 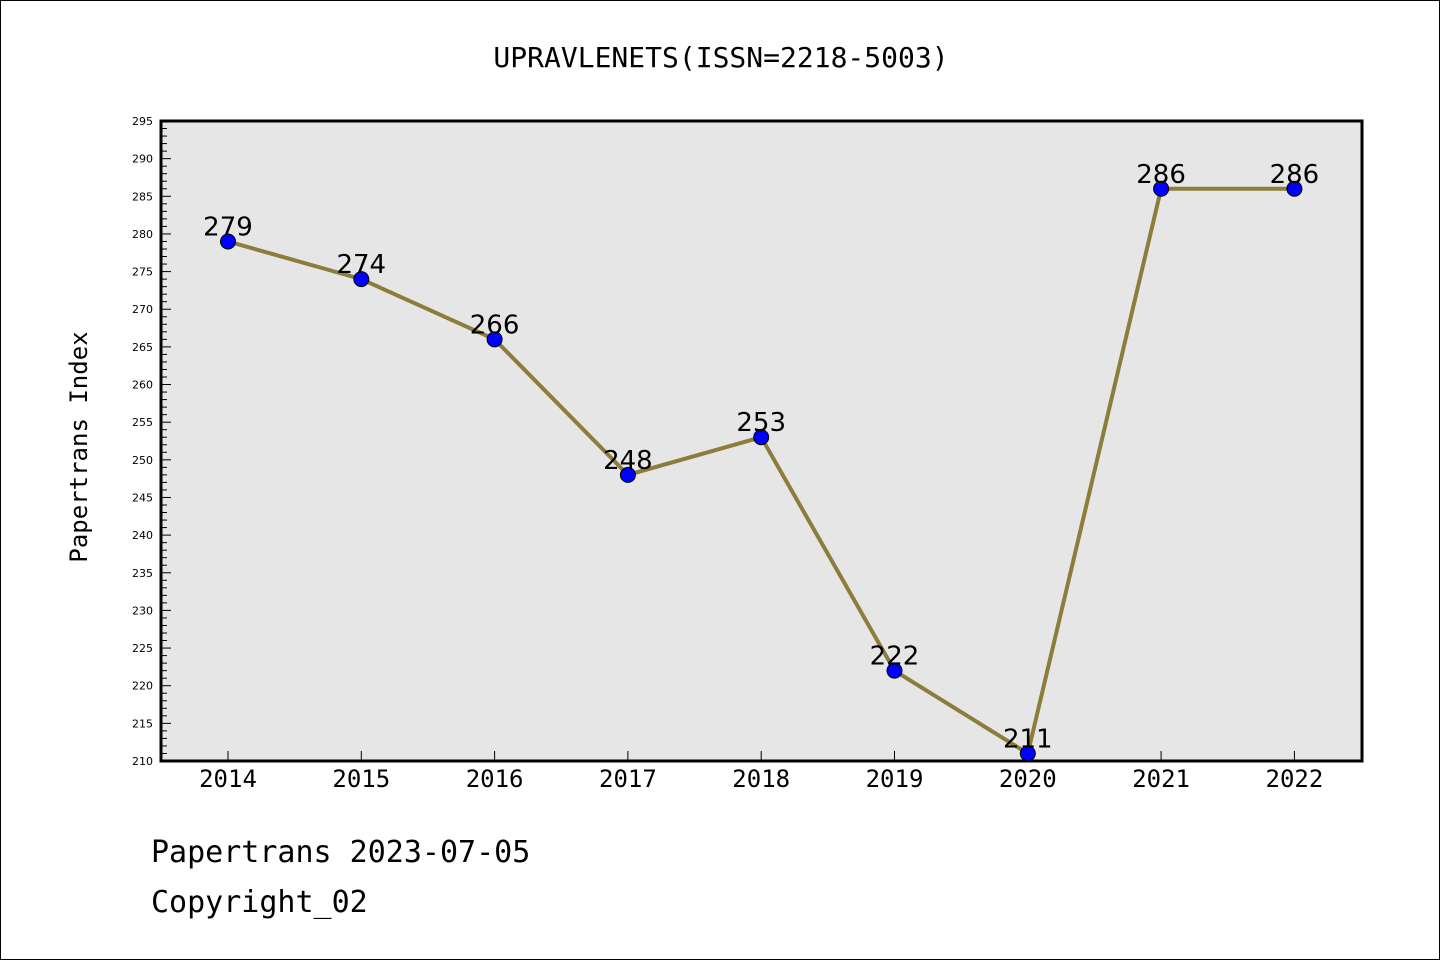 What do you see at coordinates (1028, 779) in the screenshot?
I see `x-tick-label: 2020` at bounding box center [1028, 779].